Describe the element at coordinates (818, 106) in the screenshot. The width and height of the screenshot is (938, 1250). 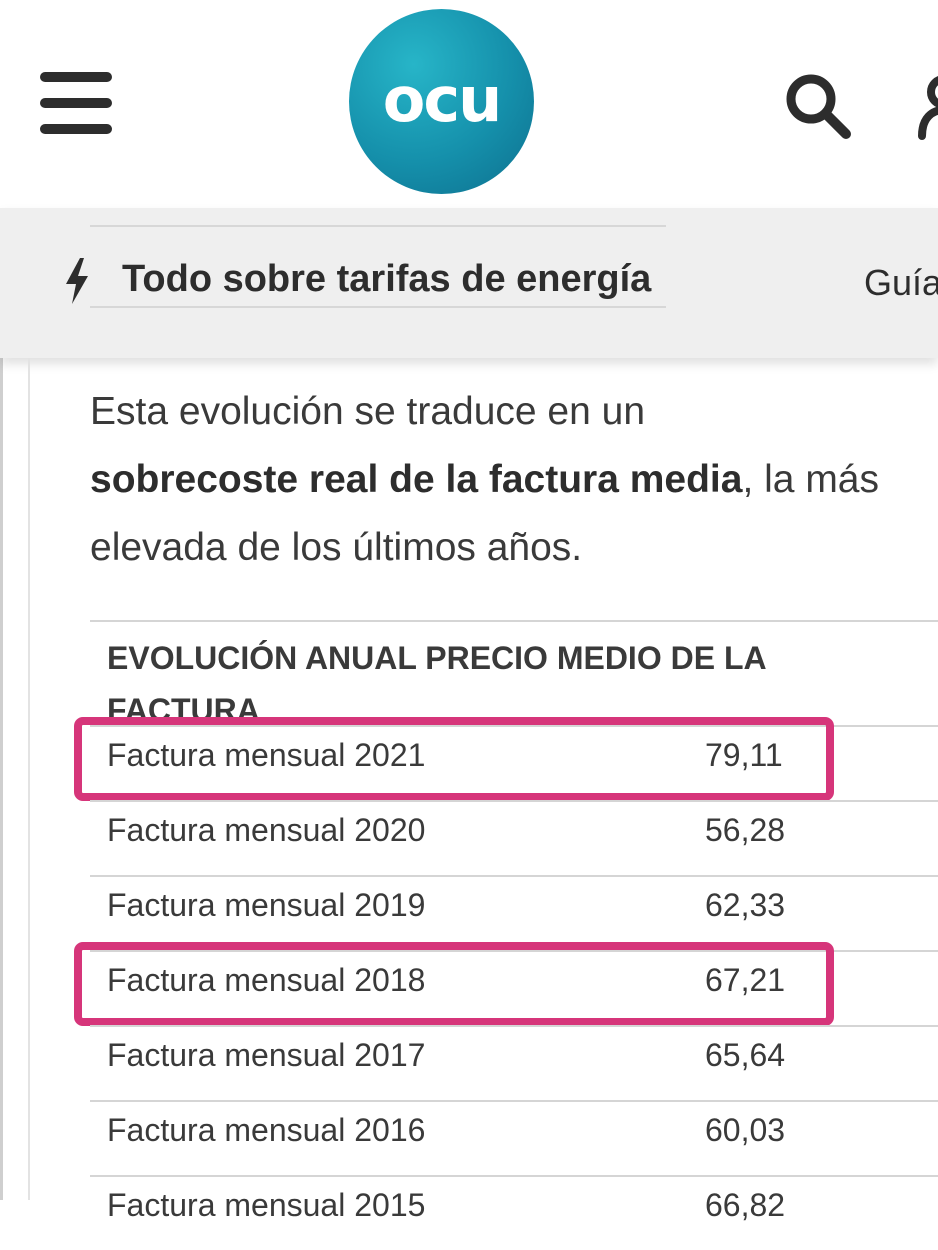
I see `search-icon` at that location.